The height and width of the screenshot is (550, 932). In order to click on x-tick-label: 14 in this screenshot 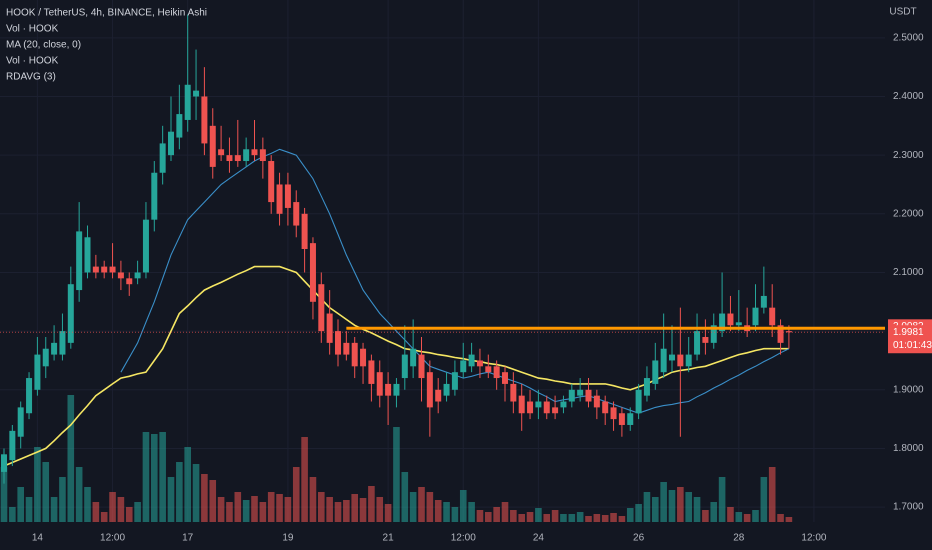, I will do `click(38, 538)`.